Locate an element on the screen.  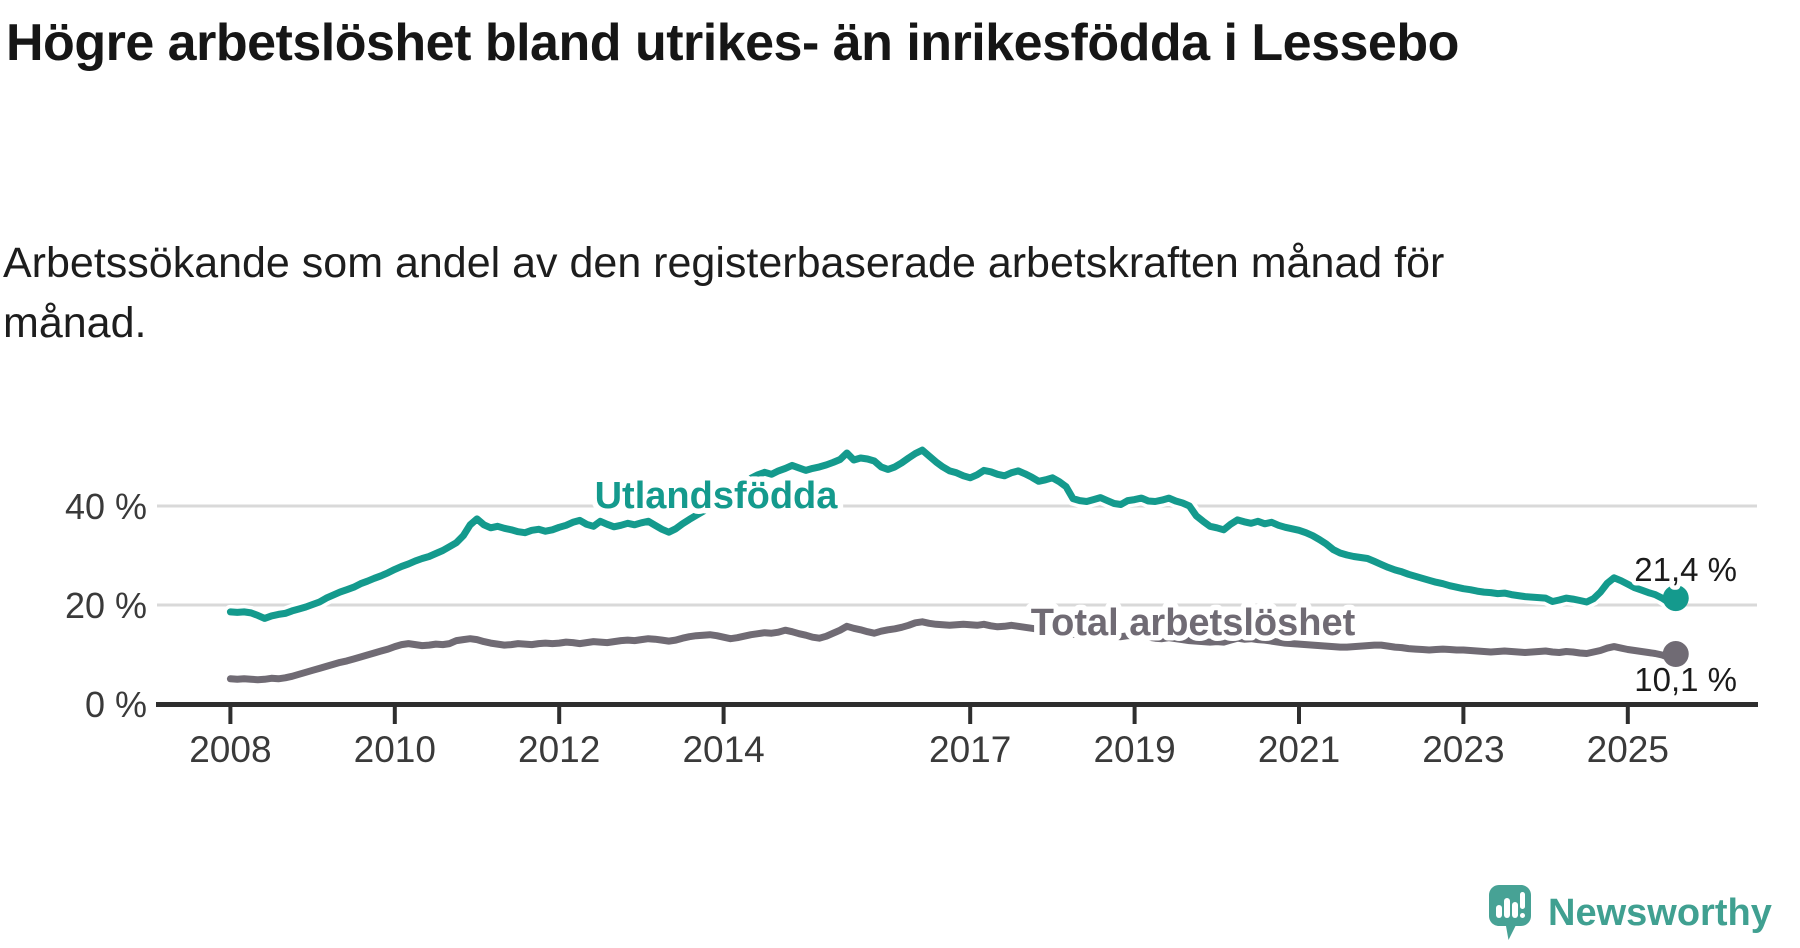
x-tick-label-2010: 2010 is located at coordinates (395, 749).